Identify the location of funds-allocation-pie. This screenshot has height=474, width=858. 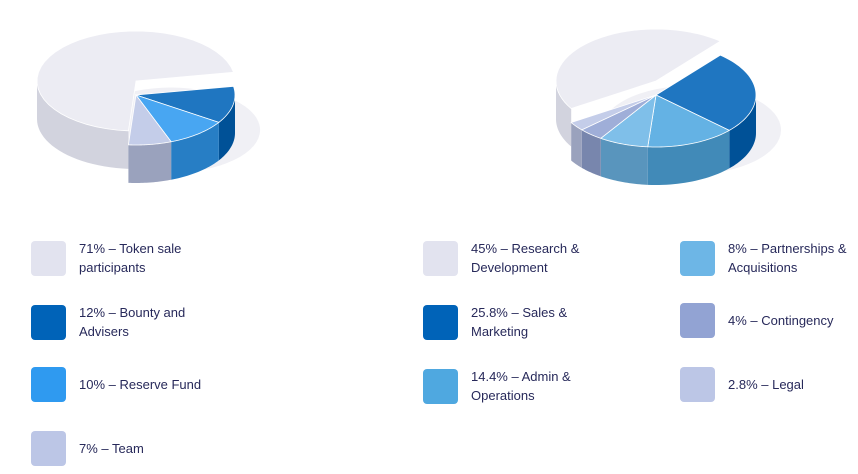
(668, 106).